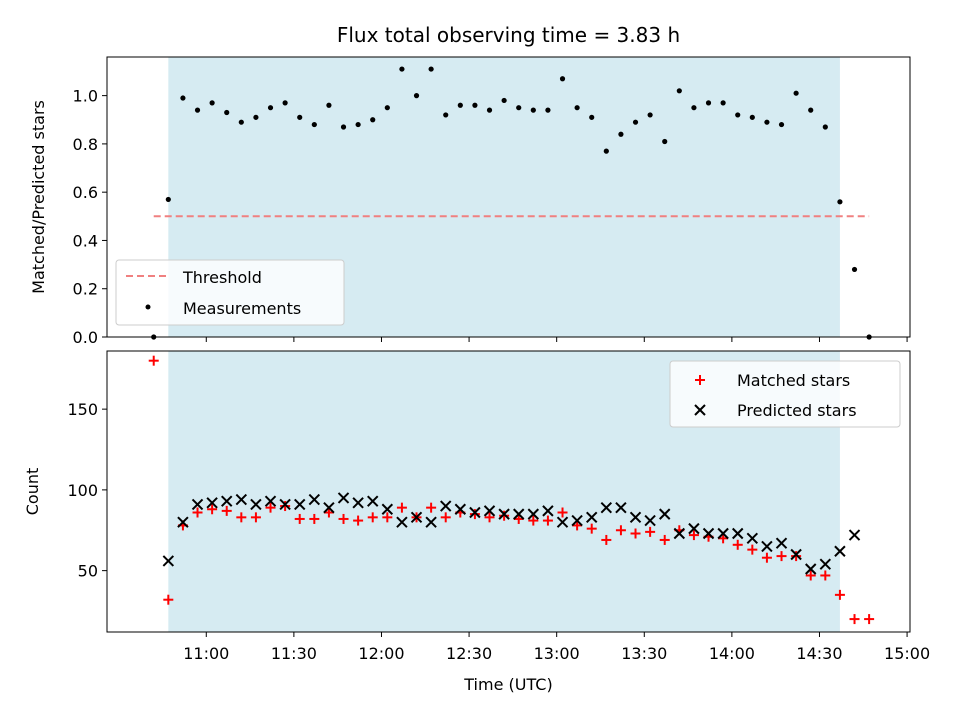 This screenshot has height=720, width=960. I want to click on bottom-legend: Matched stars Predicted stars, so click(785, 394).